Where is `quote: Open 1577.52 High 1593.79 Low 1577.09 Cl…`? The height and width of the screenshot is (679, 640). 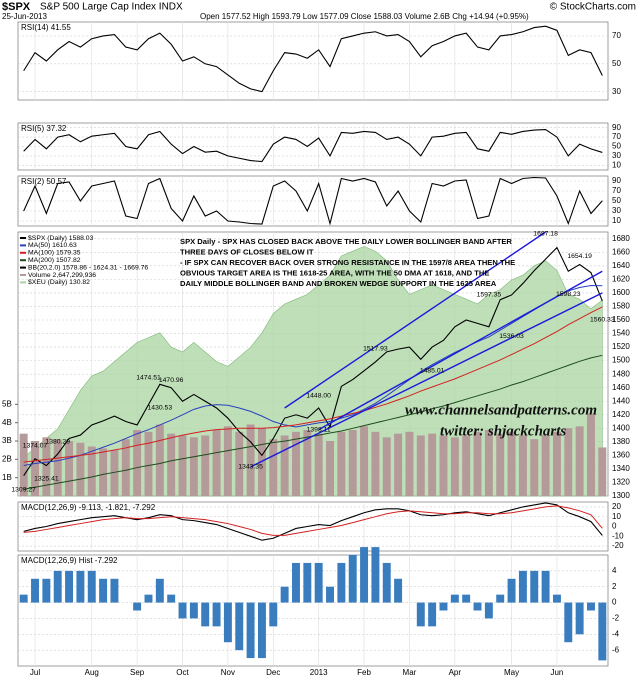 quote: Open 1577.52 High 1593.79 Low 1577.09 Cl… is located at coordinates (364, 16).